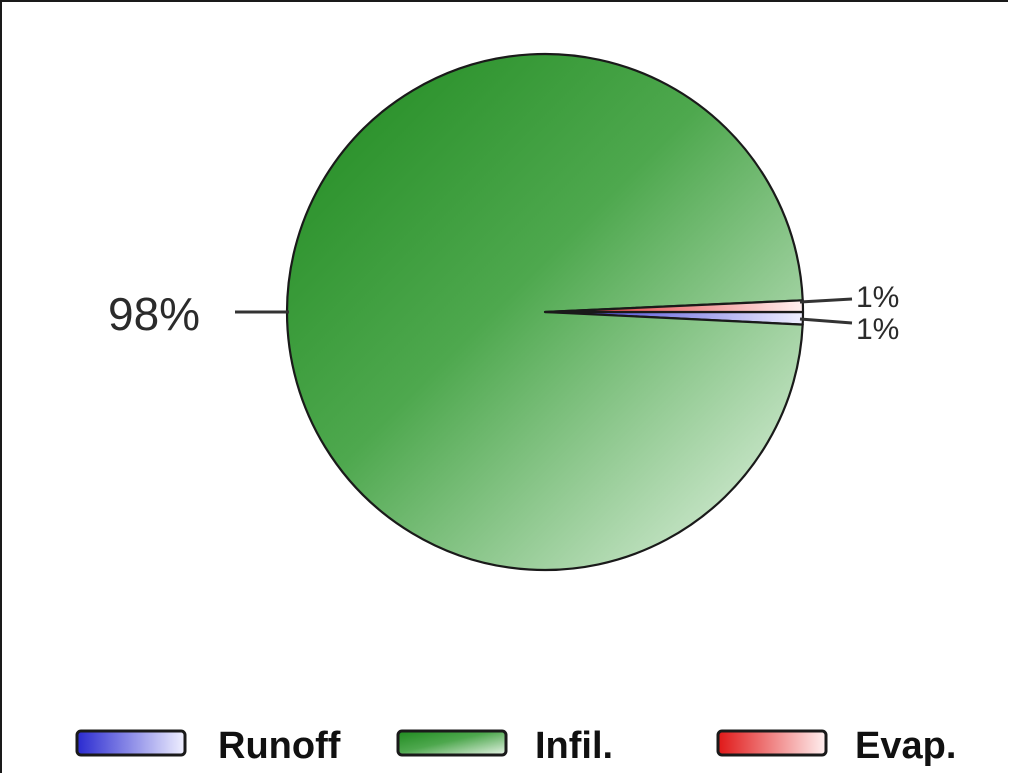  Describe the element at coordinates (772, 743) in the screenshot. I see `legend-swatch-evap` at that location.